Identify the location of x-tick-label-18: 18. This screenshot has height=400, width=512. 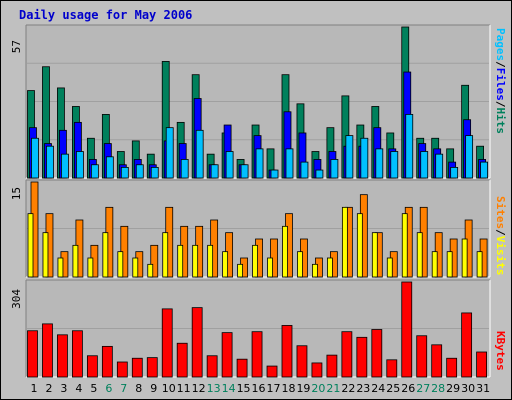
(288, 388).